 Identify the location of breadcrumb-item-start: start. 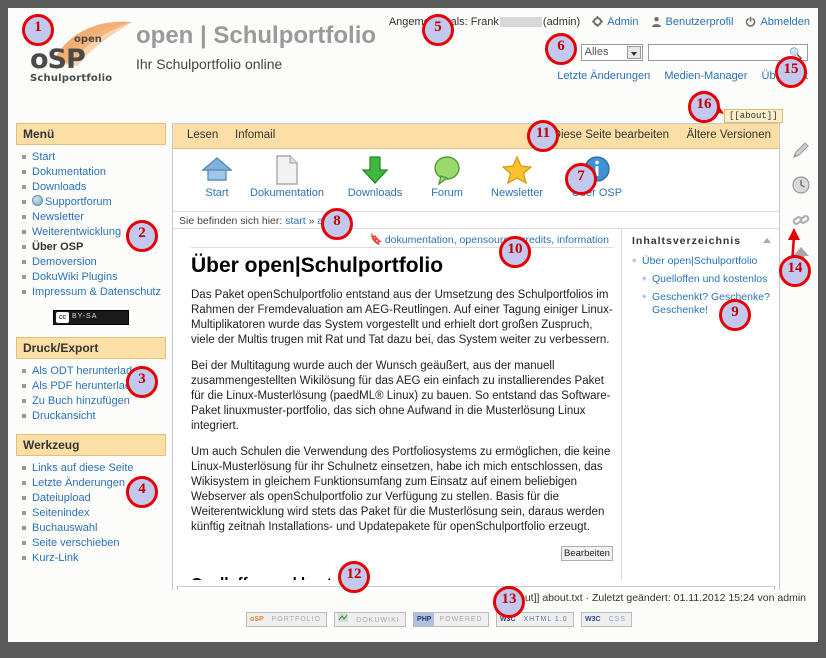
(295, 221).